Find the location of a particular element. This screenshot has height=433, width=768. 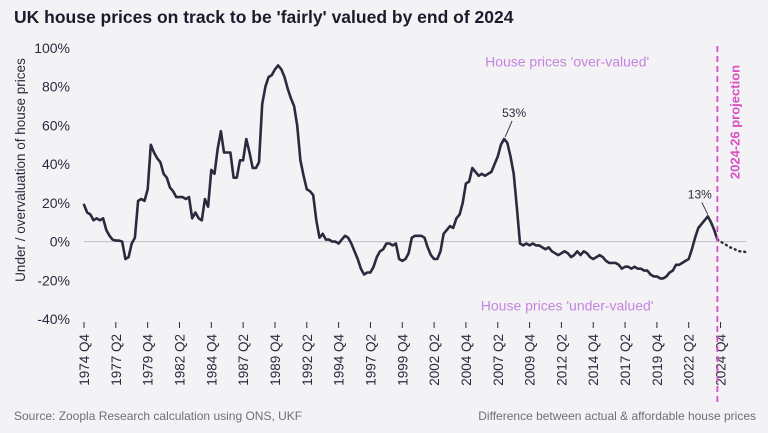

y-axis-label: Under / overvaluation of house prices is located at coordinates (20, 170).